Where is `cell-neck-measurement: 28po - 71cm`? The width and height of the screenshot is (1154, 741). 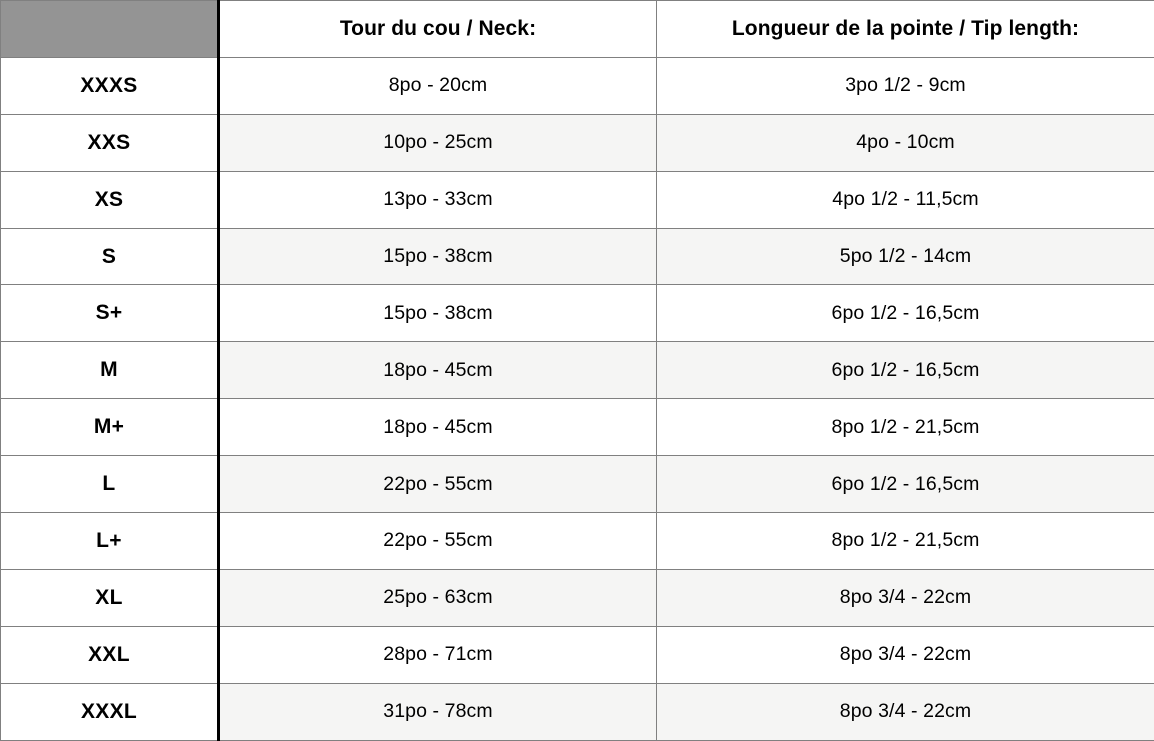
cell-neck-measurement: 28po - 71cm is located at coordinates (438, 654).